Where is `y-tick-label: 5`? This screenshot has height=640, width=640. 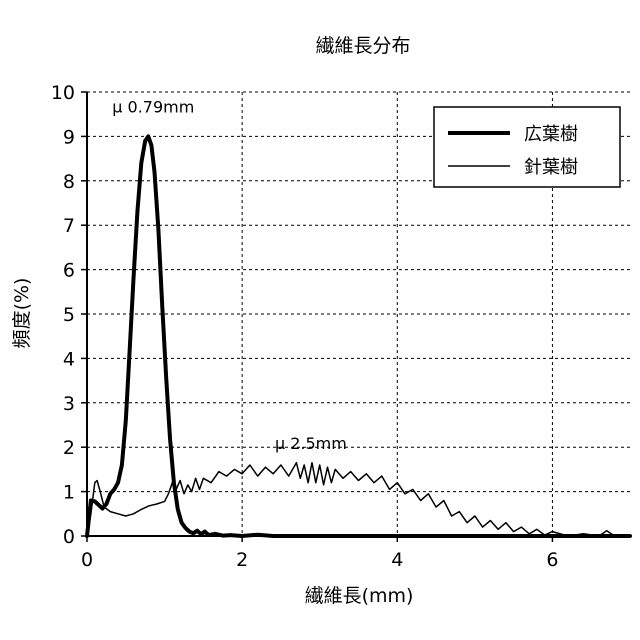 y-tick-label: 5 is located at coordinates (69, 315).